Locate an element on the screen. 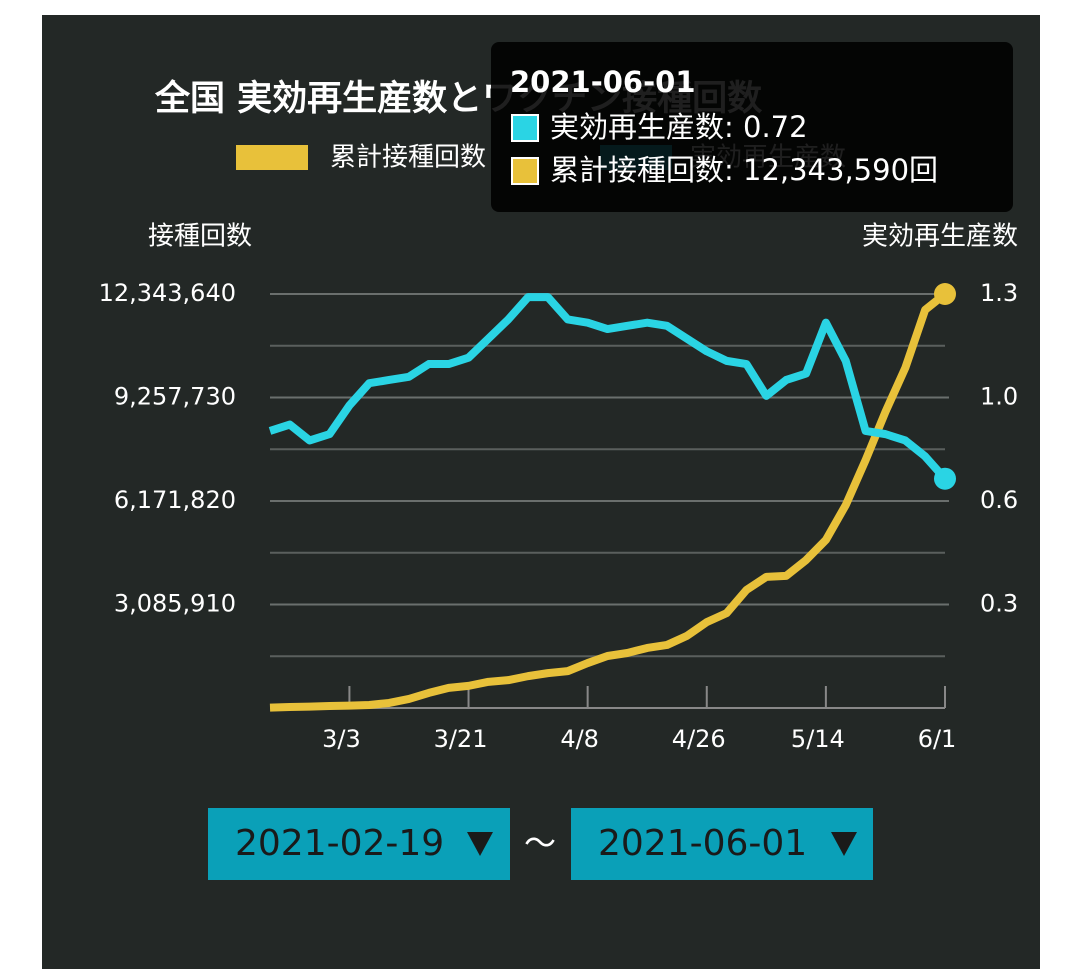 Image resolution: width=1080 pixels, height=969 pixels. x-tick-label: 5/14 is located at coordinates (818, 739).